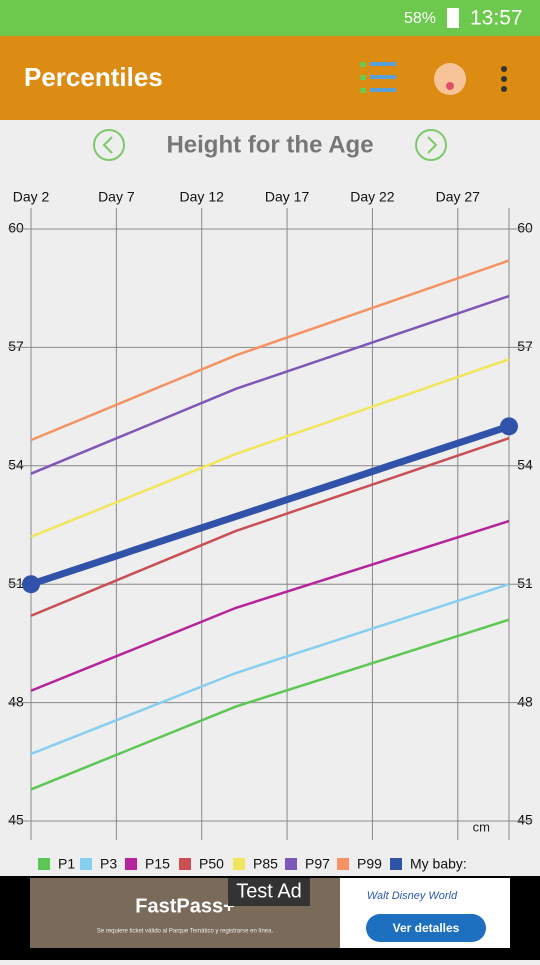 The width and height of the screenshot is (540, 965). I want to click on x-tick-label: Day 17, so click(287, 197).